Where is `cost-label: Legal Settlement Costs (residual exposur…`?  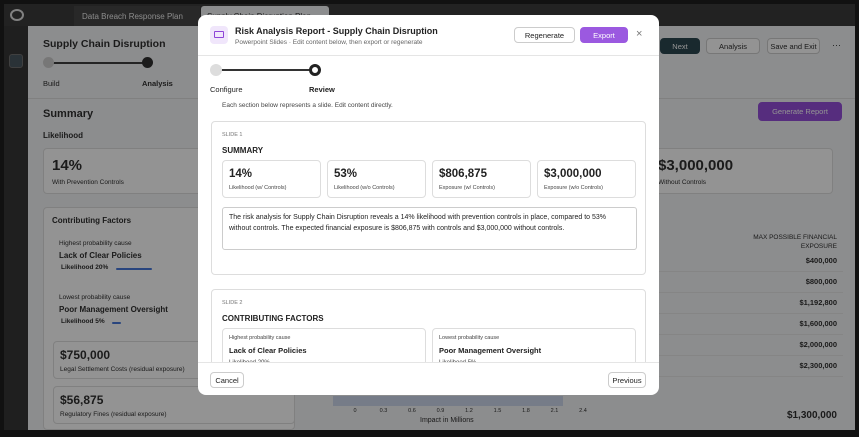
cost-label: Legal Settlement Costs (residual exposur… is located at coordinates (122, 369).